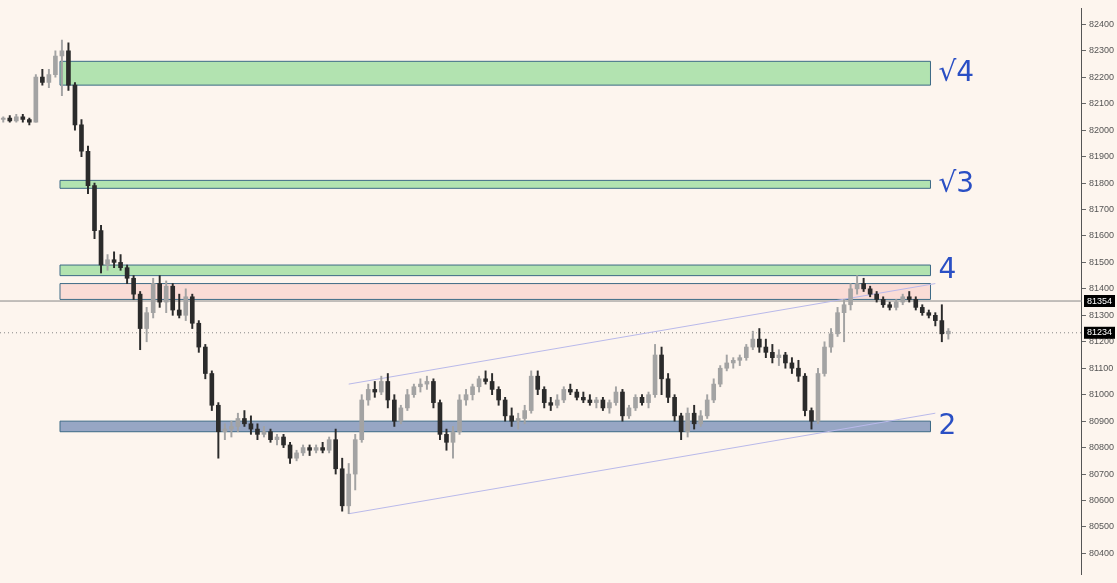 This screenshot has width=1117, height=583. I want to click on band-label: 2, so click(947, 424).